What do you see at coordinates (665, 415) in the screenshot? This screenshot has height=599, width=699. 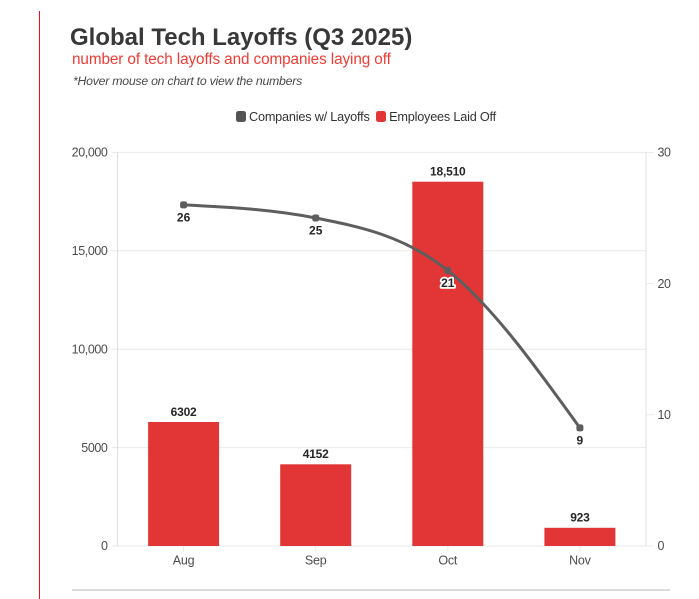 I see `svg-text: 10` at bounding box center [665, 415].